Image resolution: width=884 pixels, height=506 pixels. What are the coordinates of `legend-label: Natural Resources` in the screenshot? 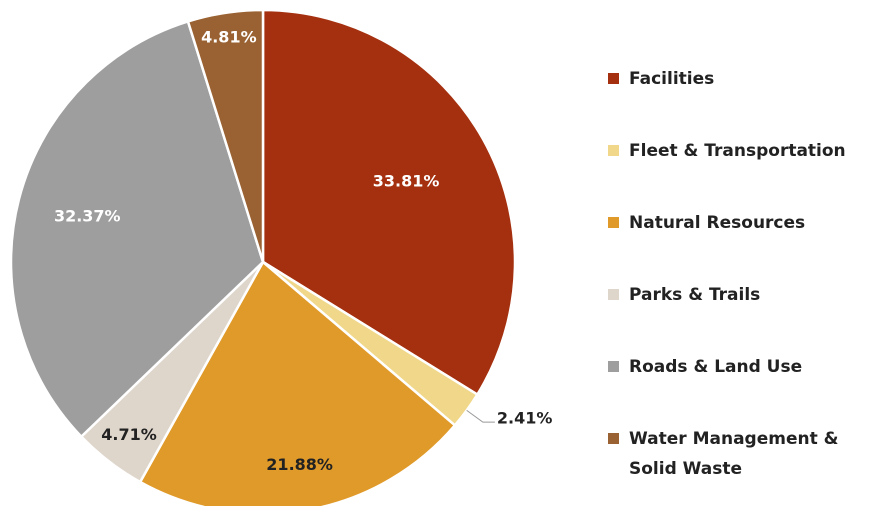 It's located at (717, 223).